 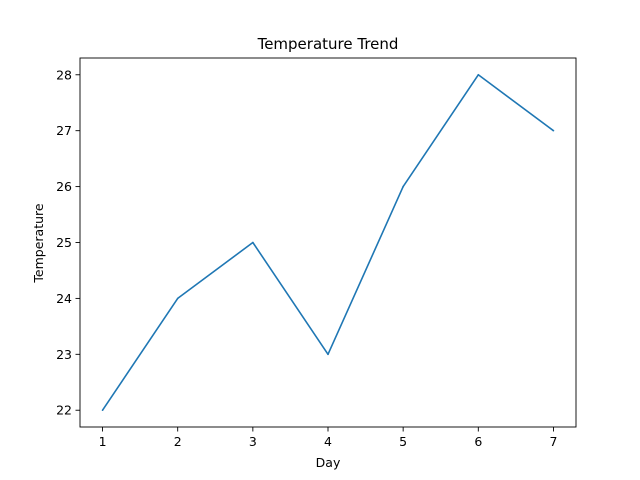 I want to click on x-tick-label: 7, so click(x=553, y=441).